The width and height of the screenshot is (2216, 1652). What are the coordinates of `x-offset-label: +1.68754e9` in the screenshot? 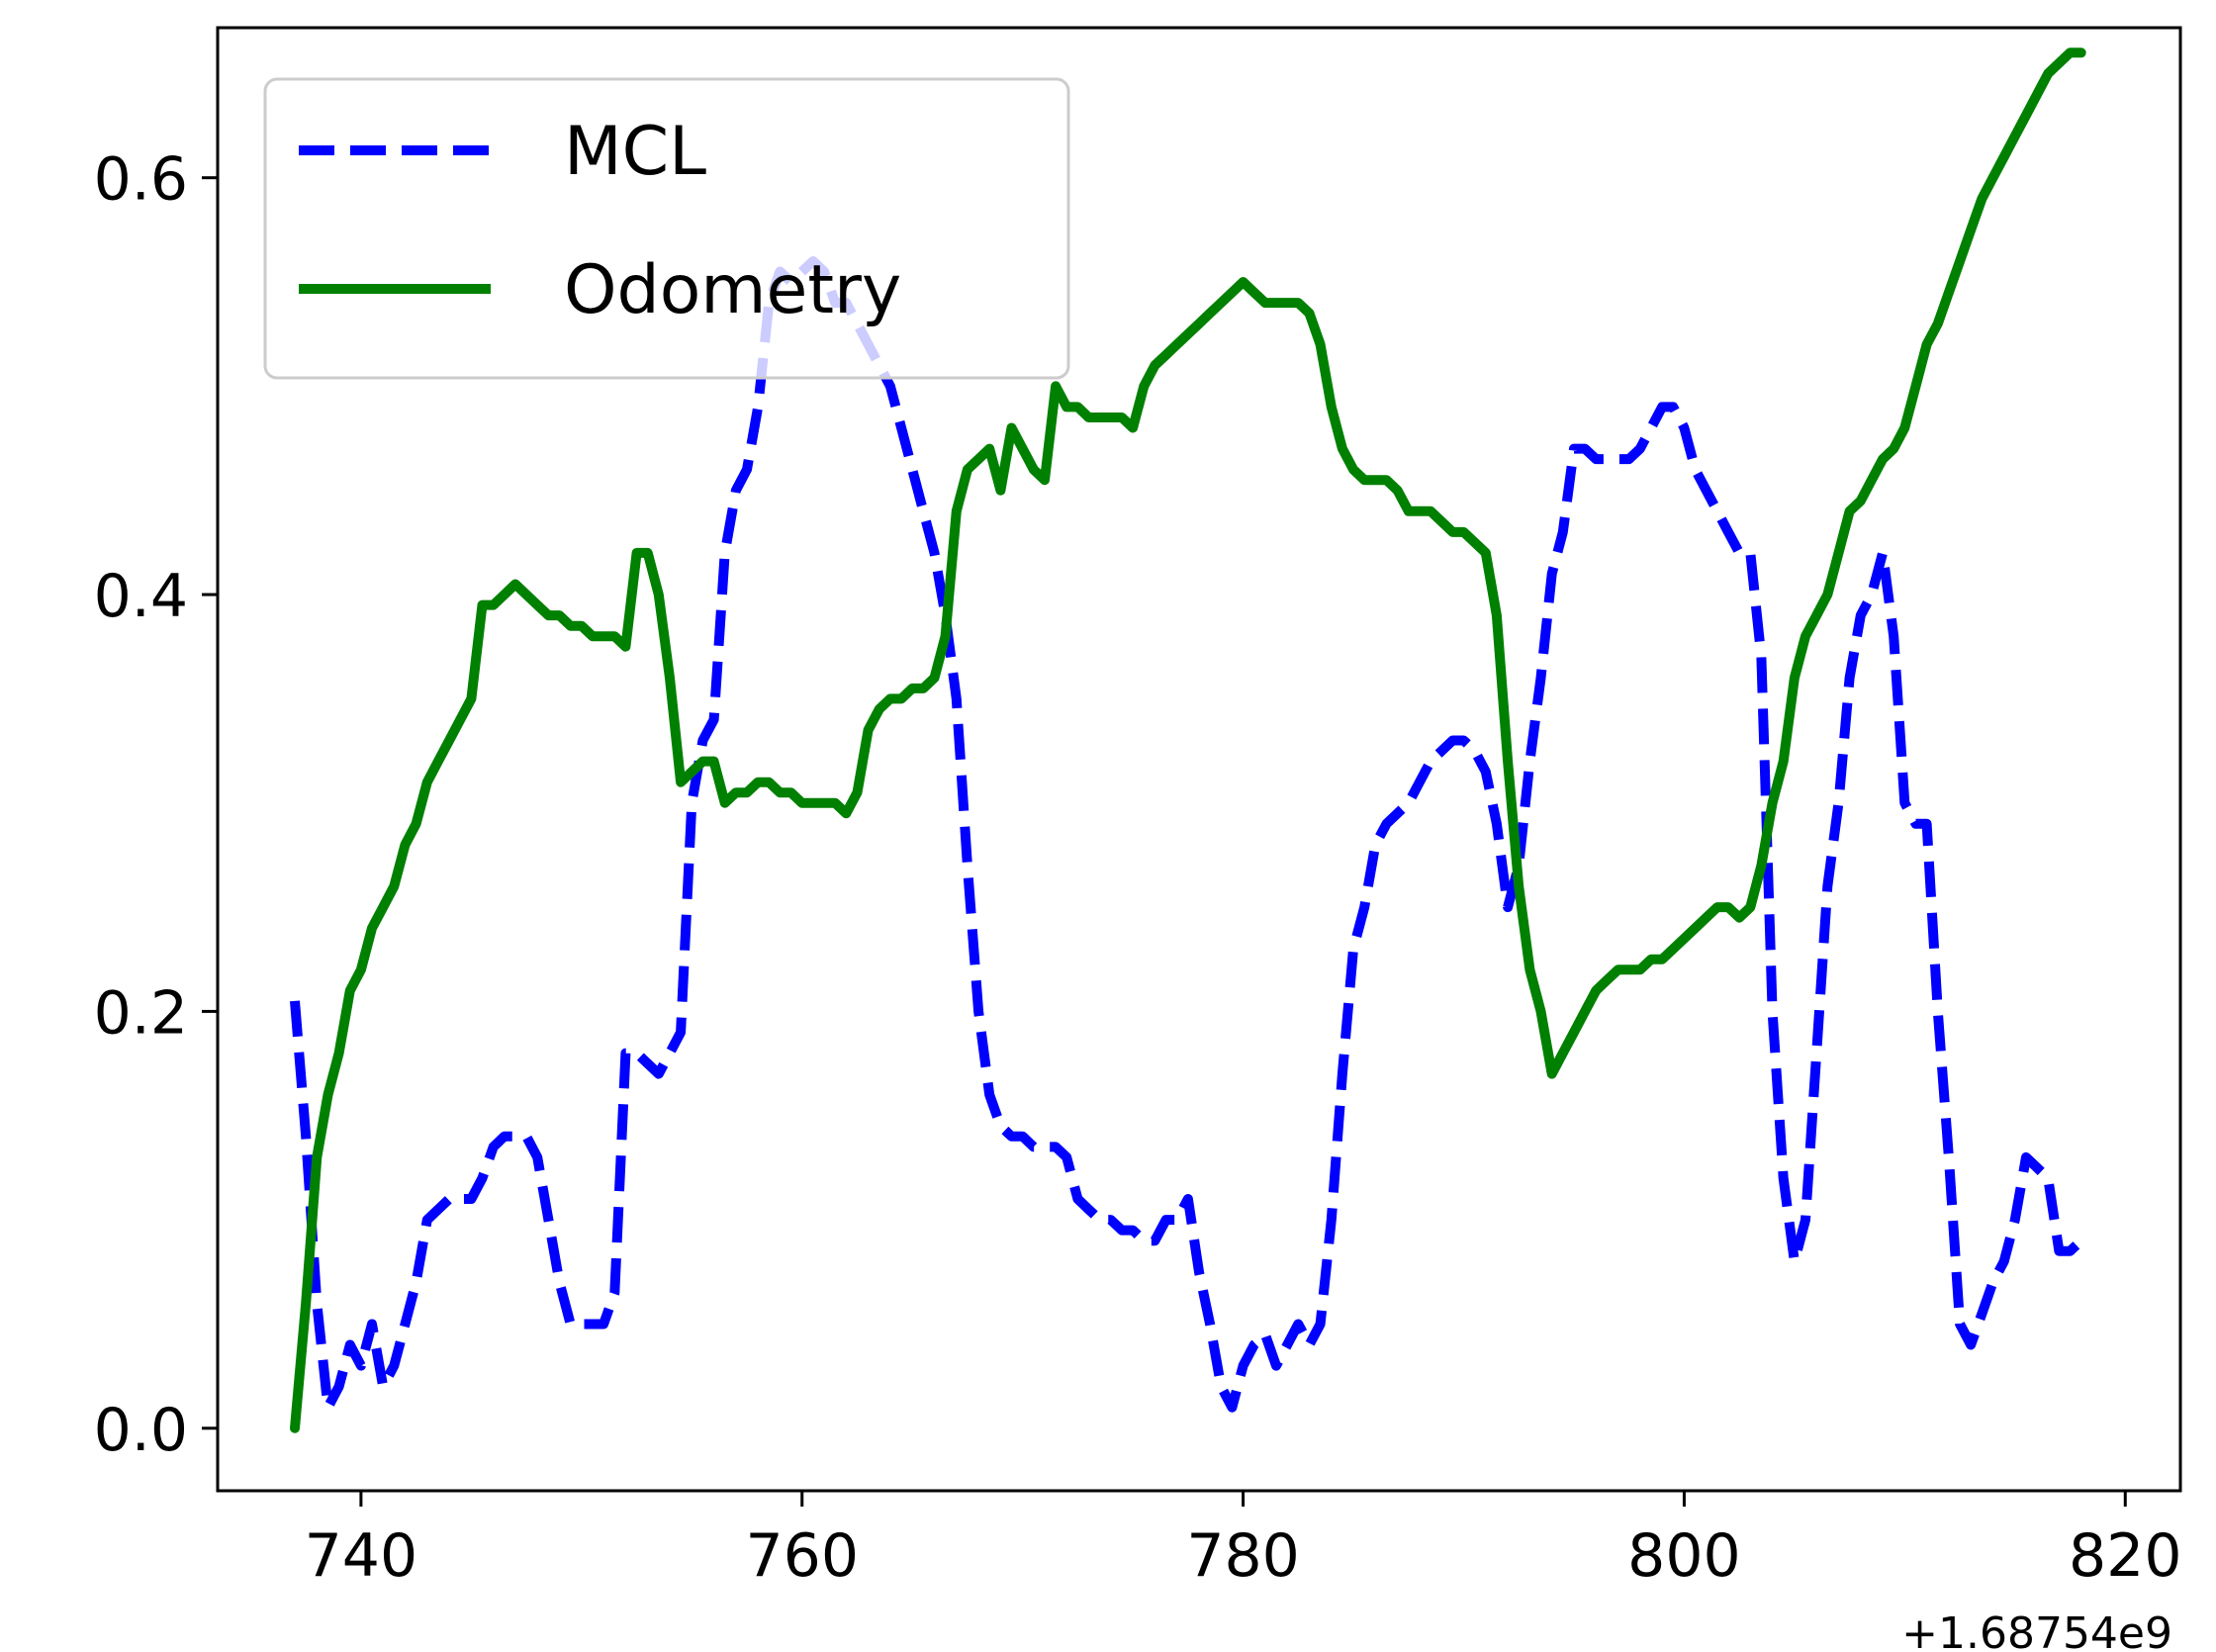 It's located at (2036, 1630).